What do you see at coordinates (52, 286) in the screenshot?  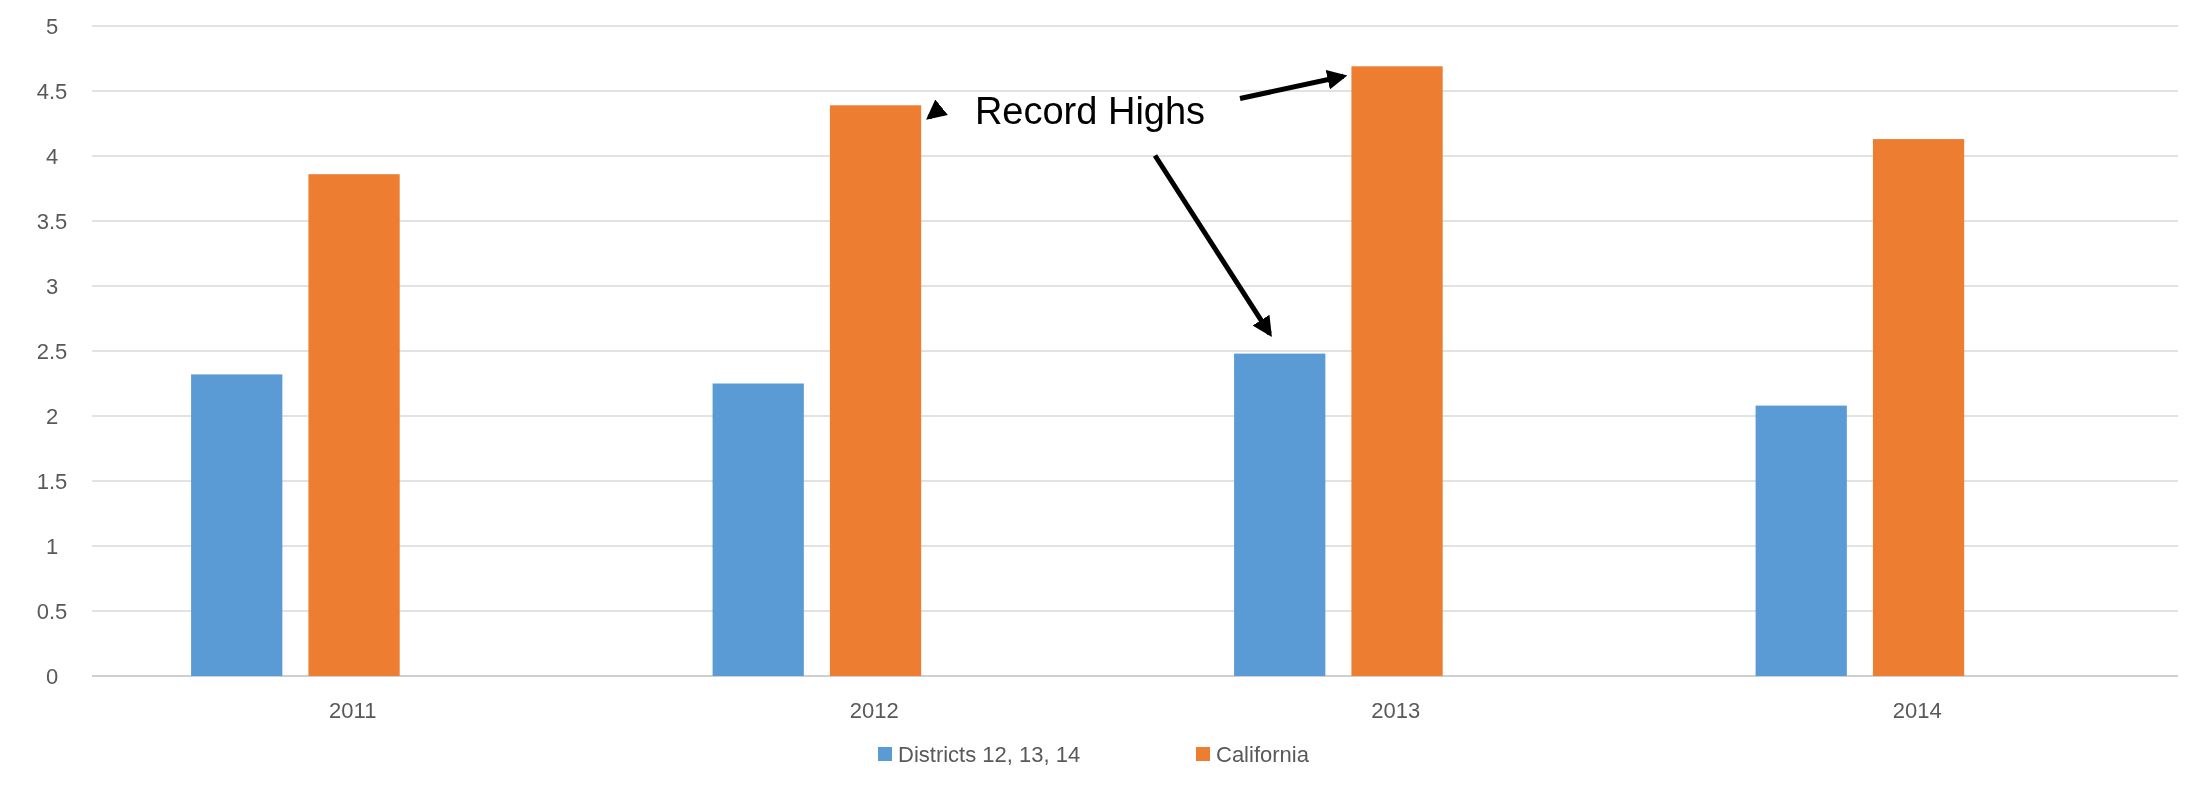 I see `y-tick-label: 3` at bounding box center [52, 286].